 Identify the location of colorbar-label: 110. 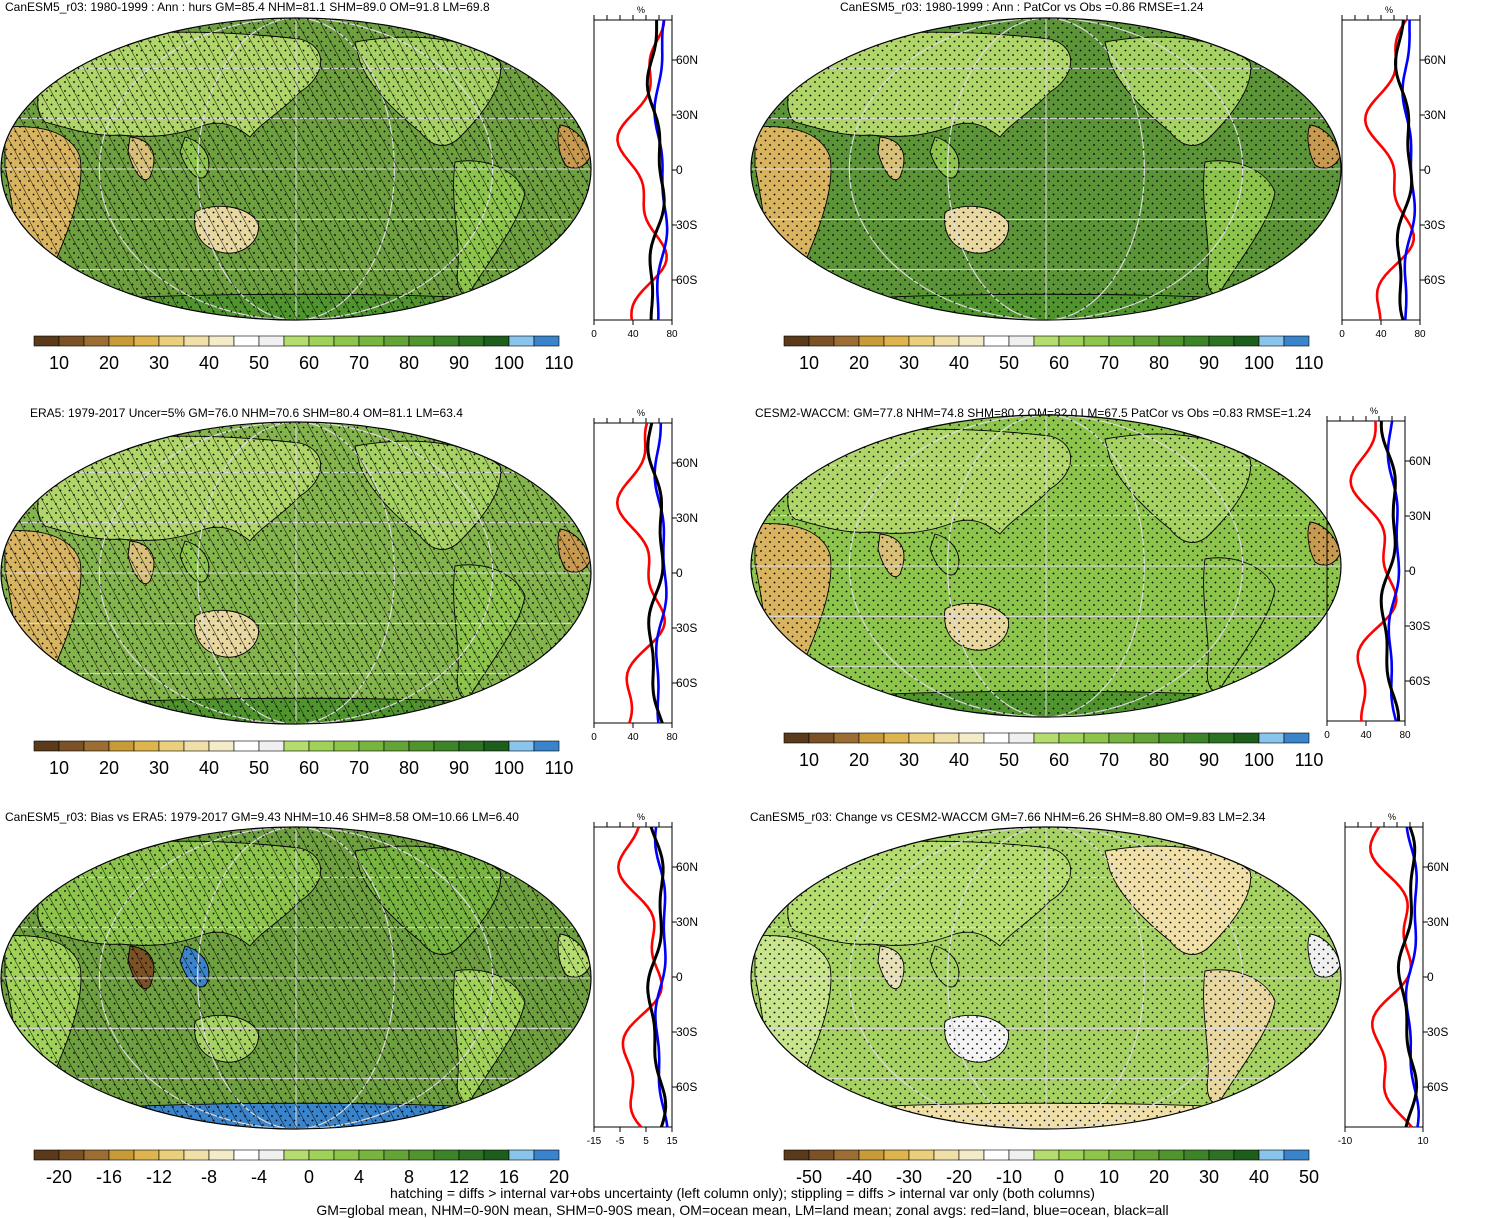
(1309, 760).